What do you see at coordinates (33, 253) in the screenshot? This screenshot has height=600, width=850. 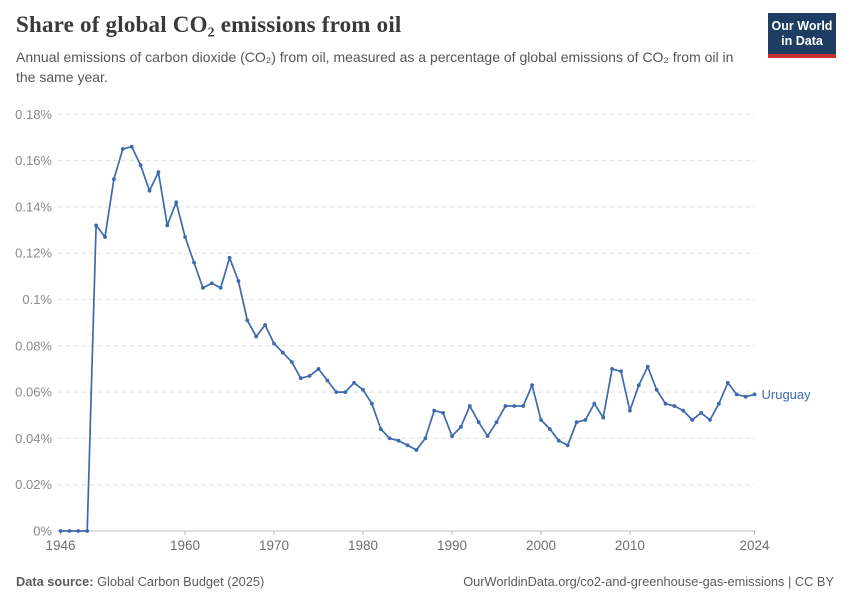 I see `y-axis-tick-label: 0.12%` at bounding box center [33, 253].